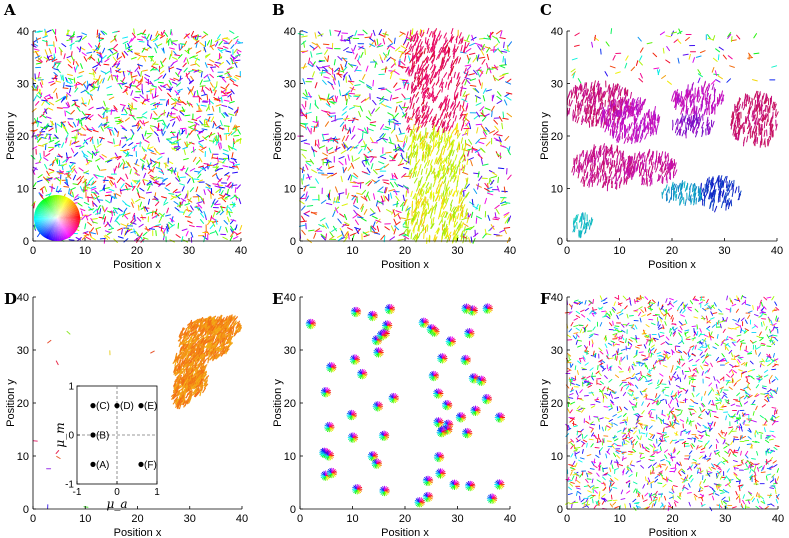  What do you see at coordinates (23, 190) in the screenshot?
I see `y-tick-label: 10` at bounding box center [23, 190].